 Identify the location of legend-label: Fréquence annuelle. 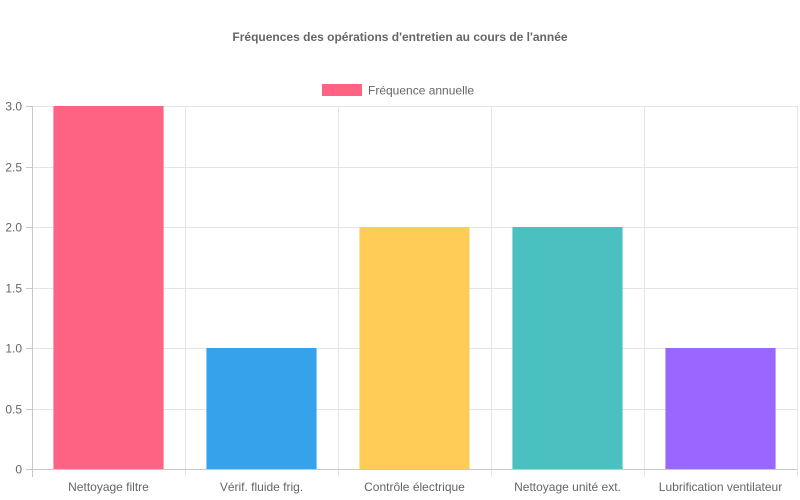
(421, 91).